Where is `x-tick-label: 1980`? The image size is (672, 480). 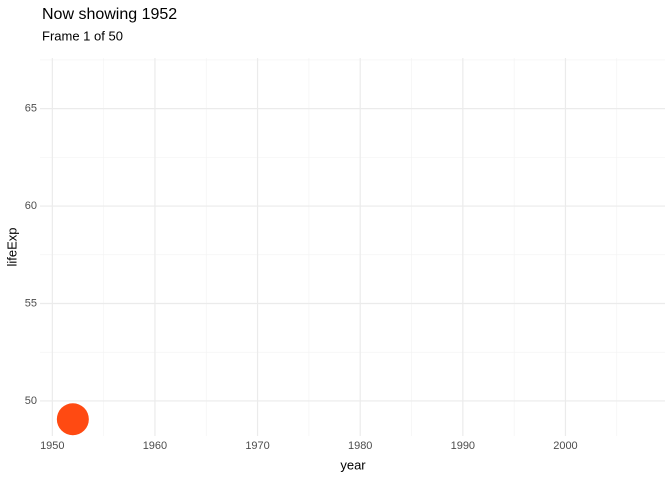 x-tick-label: 1980 is located at coordinates (360, 446).